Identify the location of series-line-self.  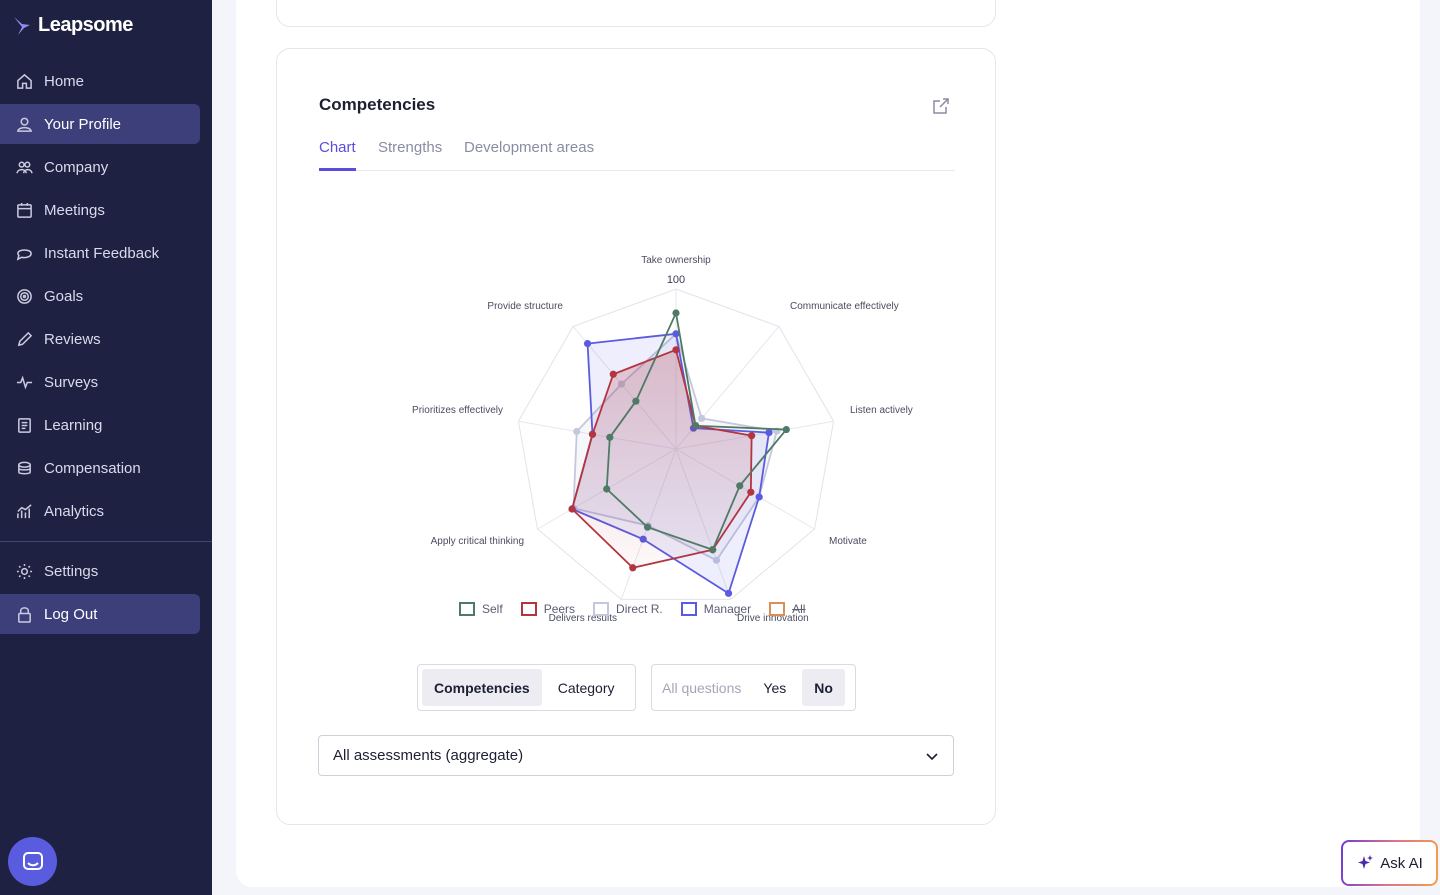
(696, 431).